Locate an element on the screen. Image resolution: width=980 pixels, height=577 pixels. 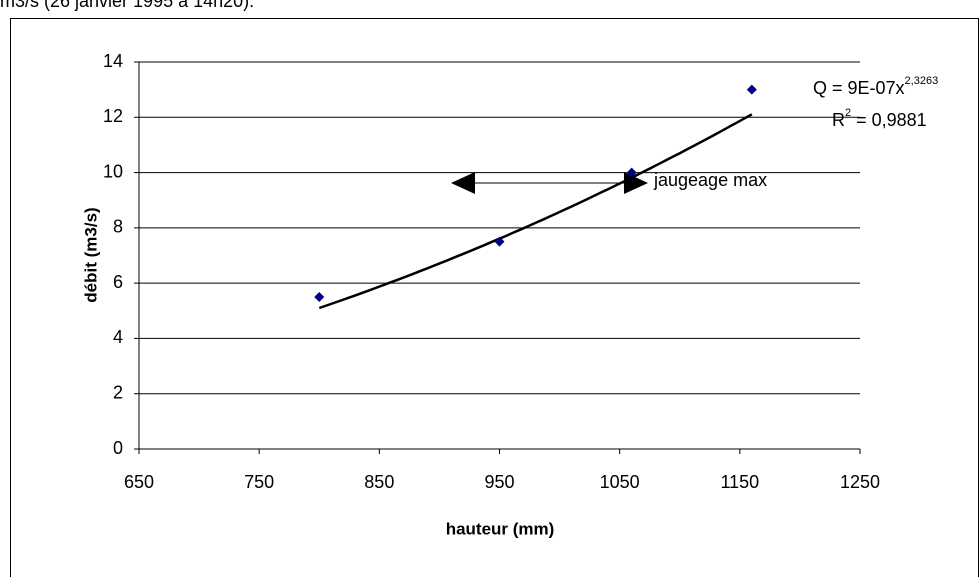
caption: m3/s (26 janvier 1995 à 14h20). is located at coordinates (127, 5).